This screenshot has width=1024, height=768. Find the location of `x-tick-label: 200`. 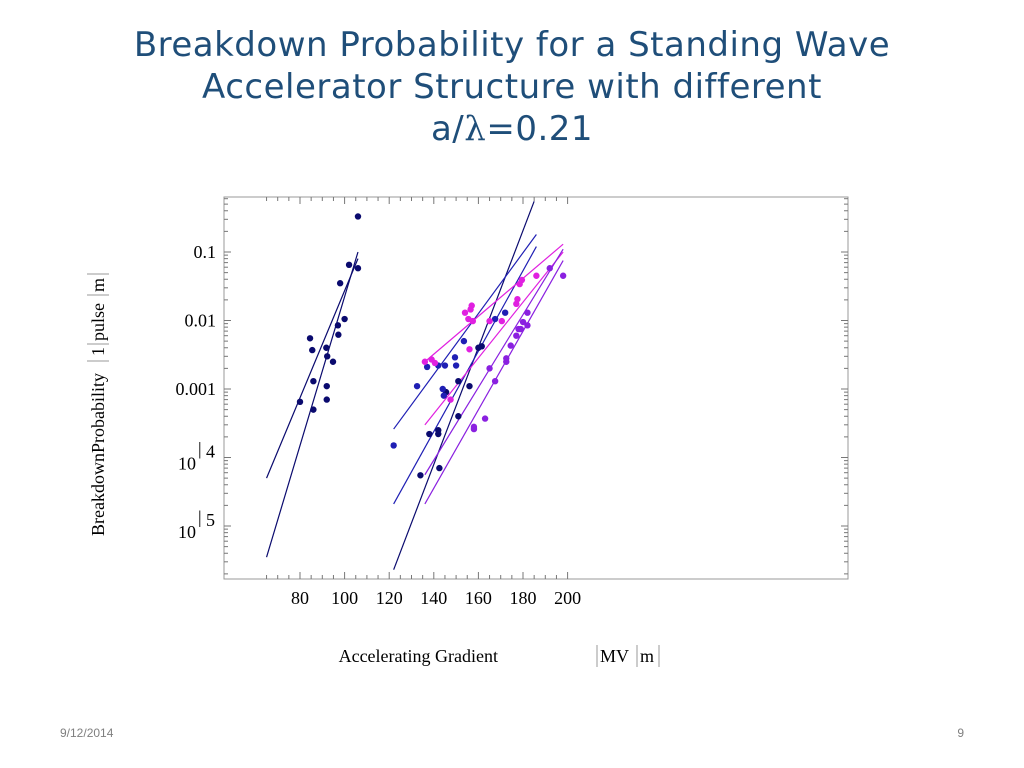

x-tick-label: 200 is located at coordinates (567, 598).